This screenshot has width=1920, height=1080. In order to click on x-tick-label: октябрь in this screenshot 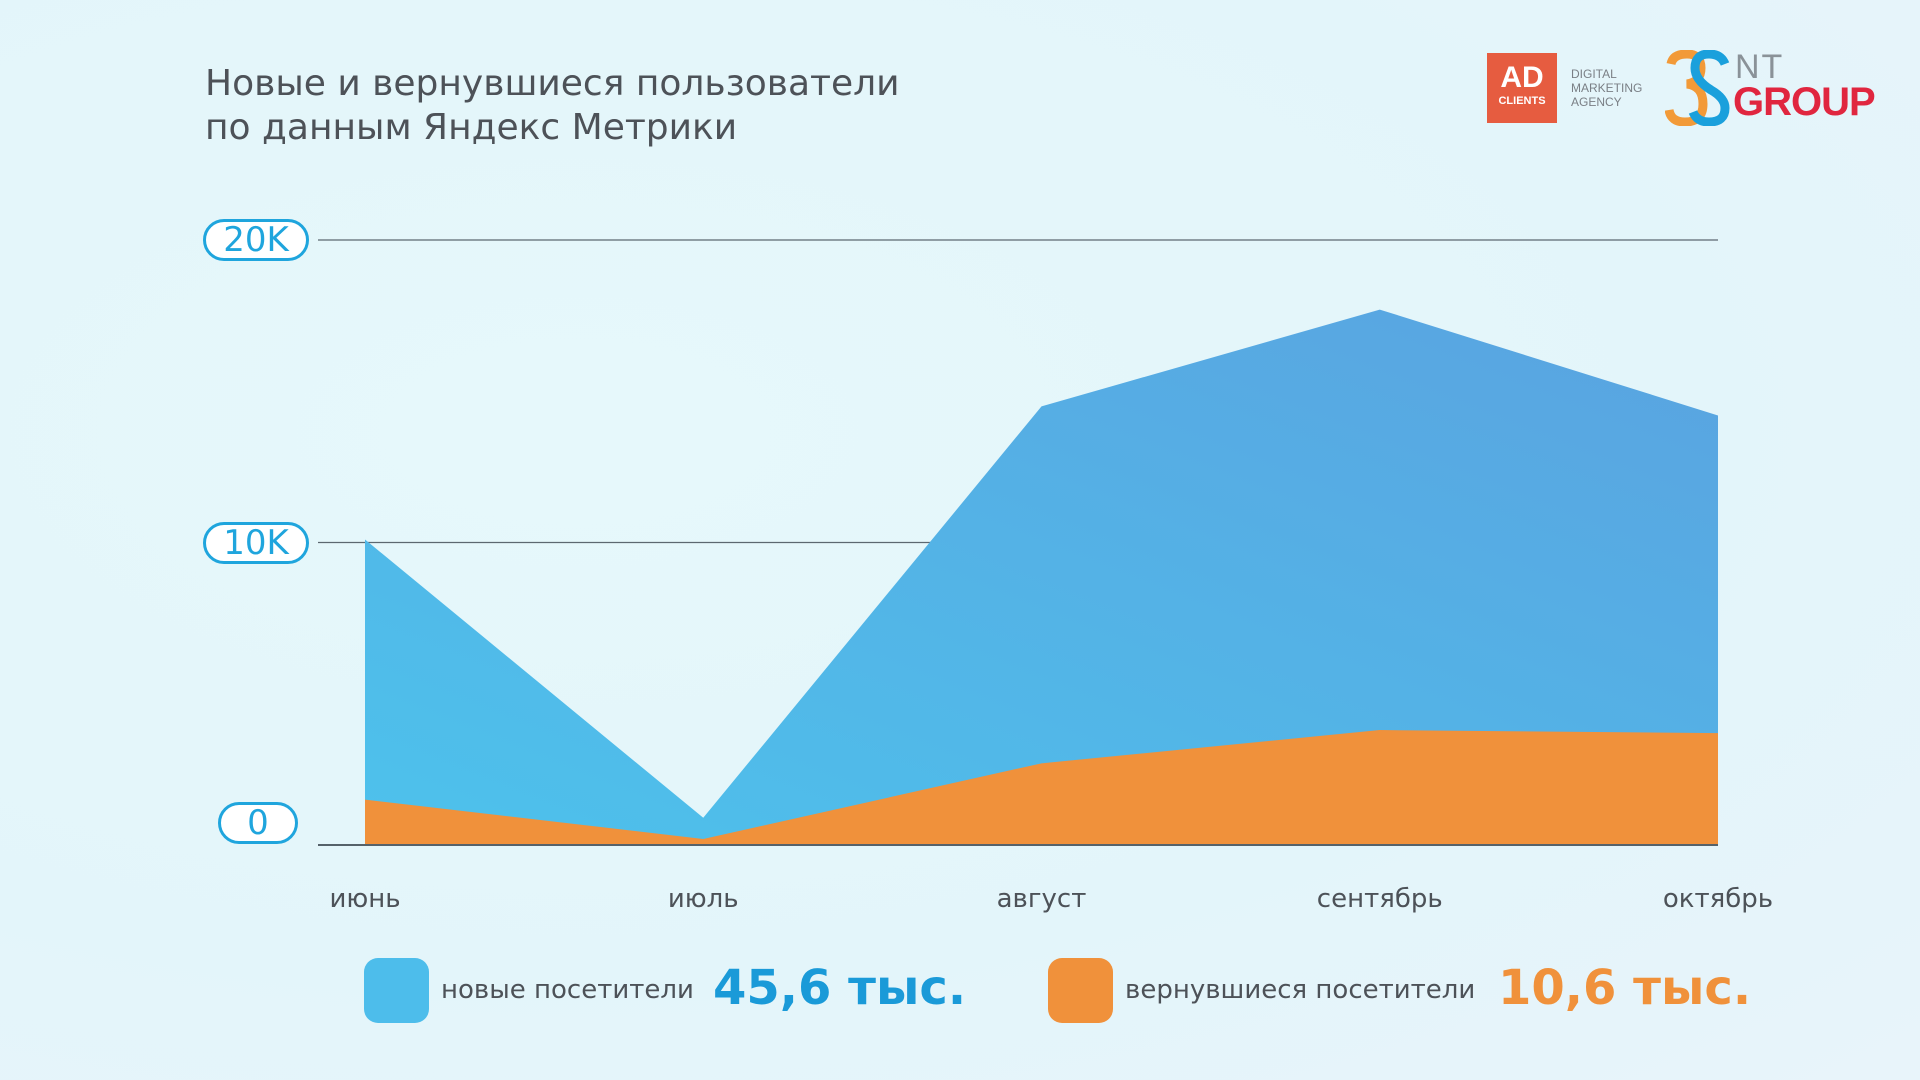, I will do `click(1718, 899)`.